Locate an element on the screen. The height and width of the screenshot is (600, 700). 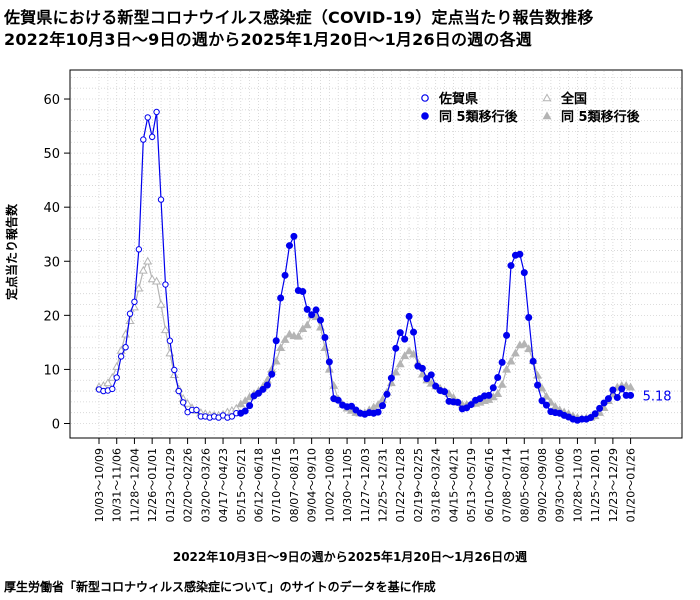
x-tick-label: 11/25～12/01 is located at coordinates (595, 485).